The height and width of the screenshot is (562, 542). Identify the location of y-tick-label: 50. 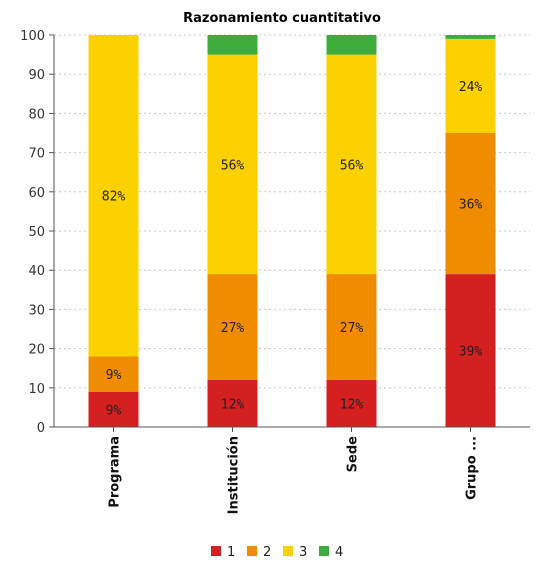
(36, 232).